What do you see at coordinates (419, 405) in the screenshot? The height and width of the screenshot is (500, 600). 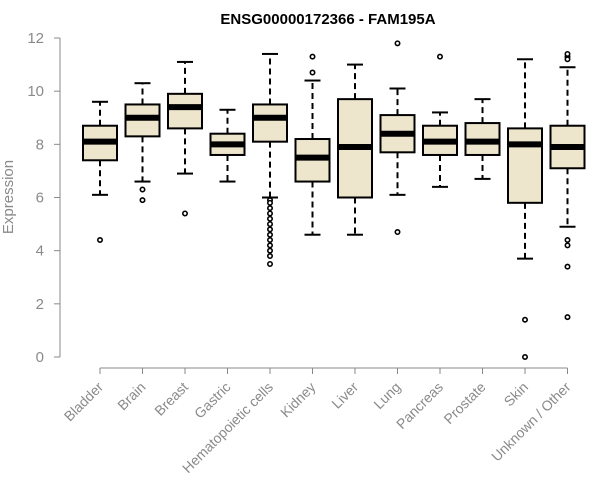 I see `x-tick-label: Pancreas` at bounding box center [419, 405].